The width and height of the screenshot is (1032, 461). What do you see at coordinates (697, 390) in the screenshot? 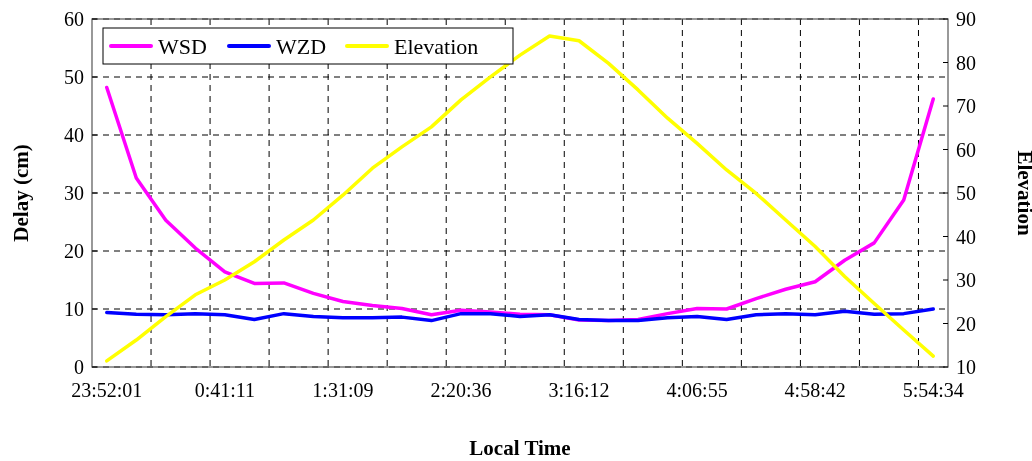
I see `x-tick-label: 4:06:55` at bounding box center [697, 390].